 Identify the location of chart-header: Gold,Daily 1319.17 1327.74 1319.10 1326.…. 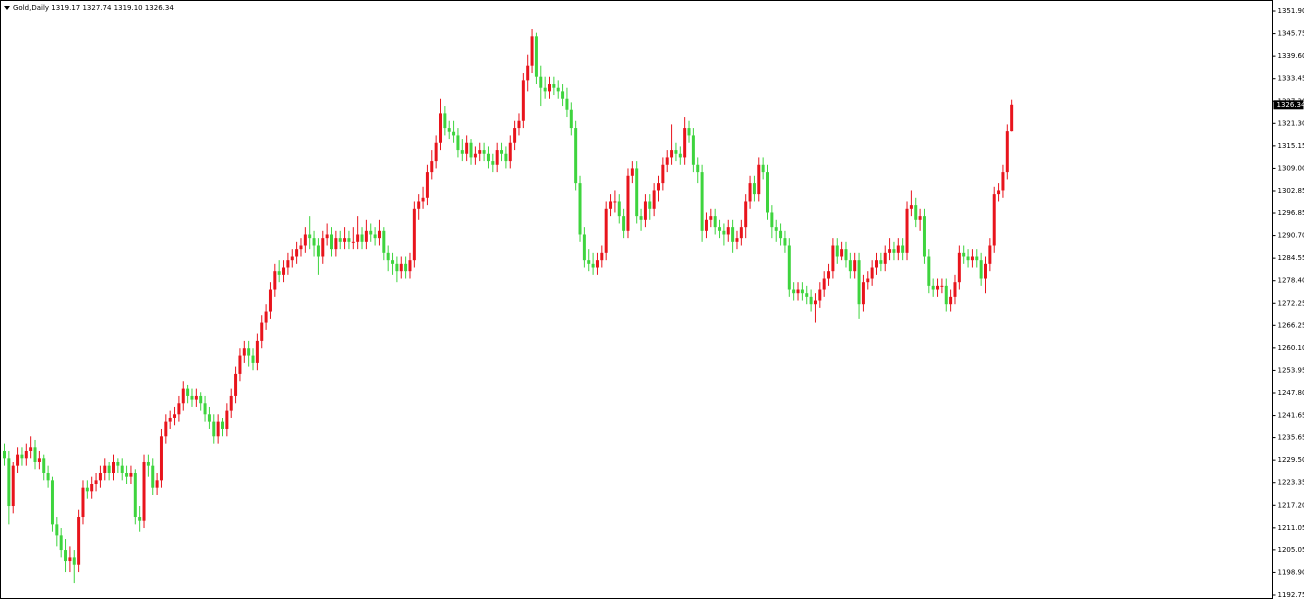
(93, 8).